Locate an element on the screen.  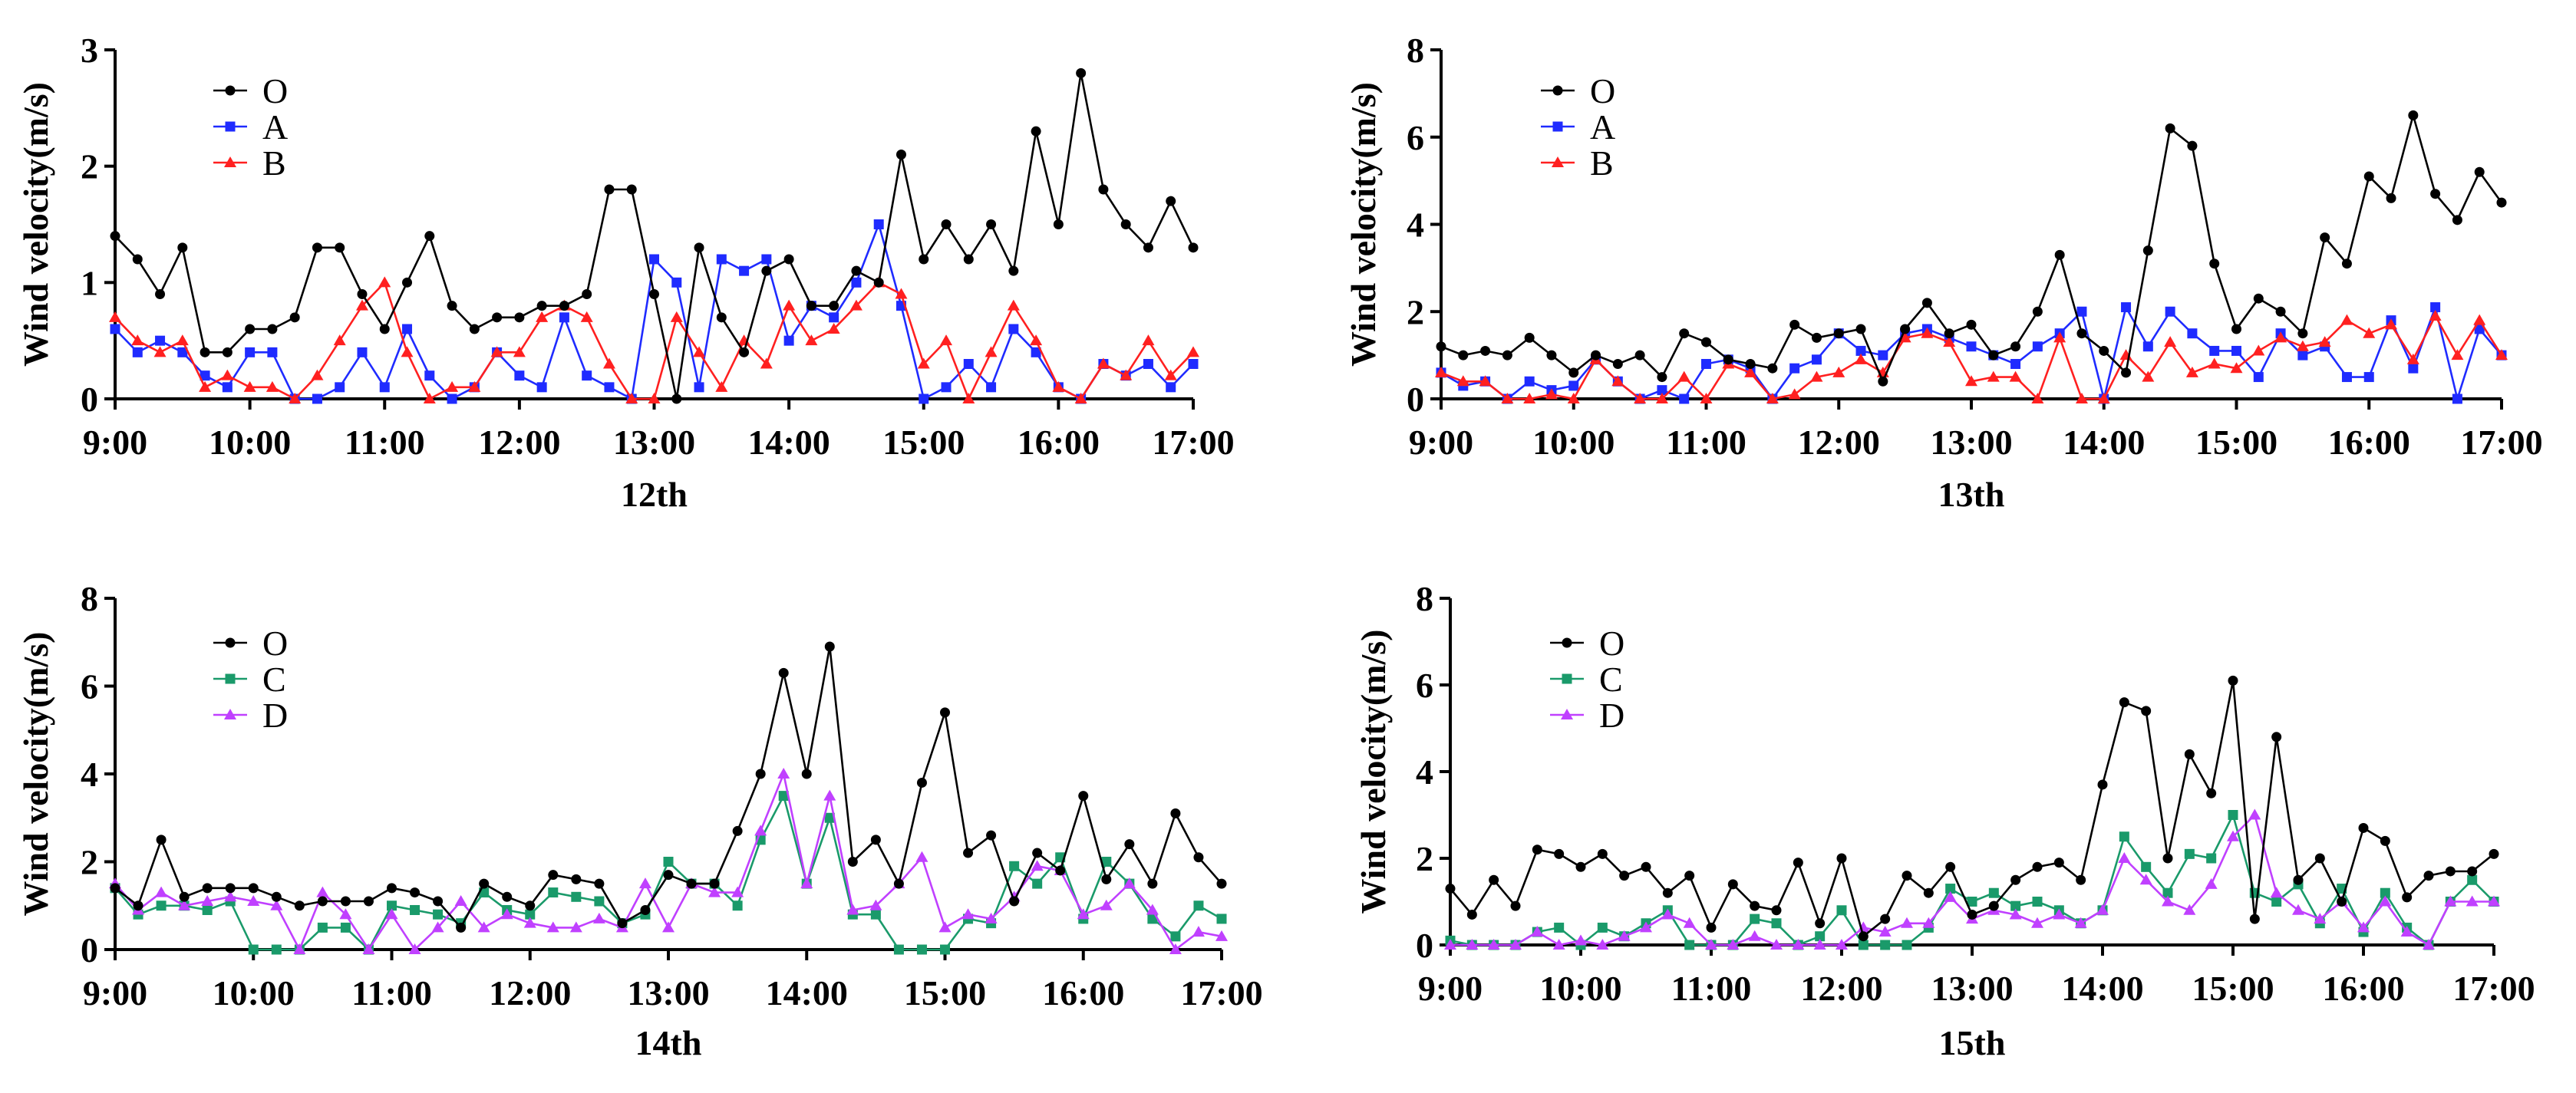
y-tick-label: 8 is located at coordinates (1415, 50).